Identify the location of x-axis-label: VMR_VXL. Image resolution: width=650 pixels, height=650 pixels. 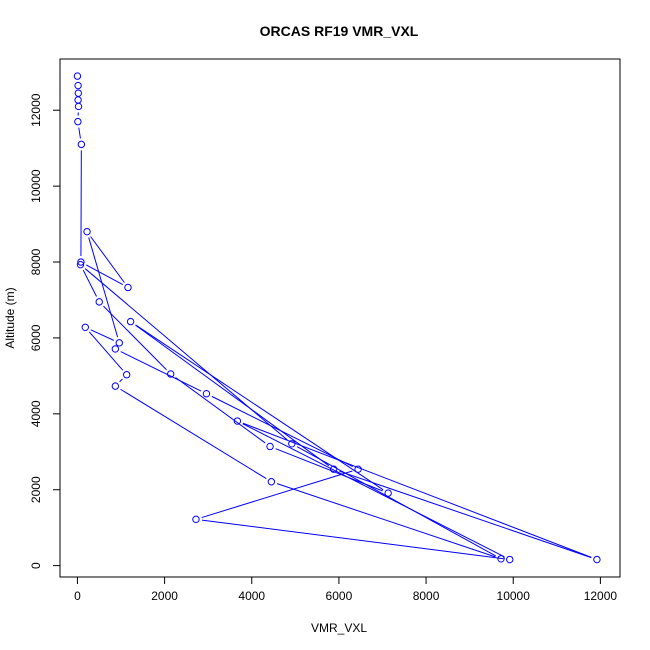
(339, 628).